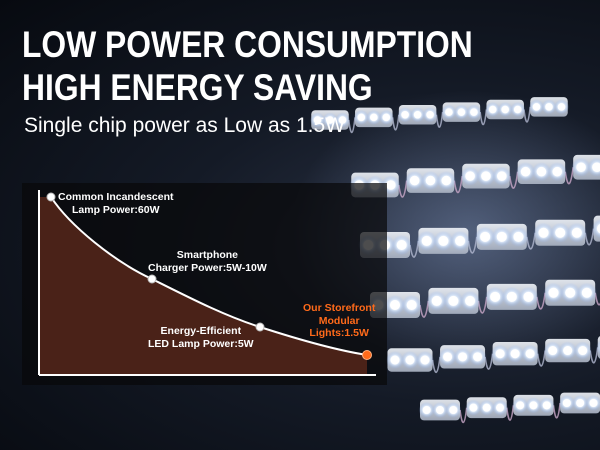 Image resolution: width=600 pixels, height=450 pixels. Describe the element at coordinates (260, 327) in the screenshot. I see `marker-led-lamp` at that location.